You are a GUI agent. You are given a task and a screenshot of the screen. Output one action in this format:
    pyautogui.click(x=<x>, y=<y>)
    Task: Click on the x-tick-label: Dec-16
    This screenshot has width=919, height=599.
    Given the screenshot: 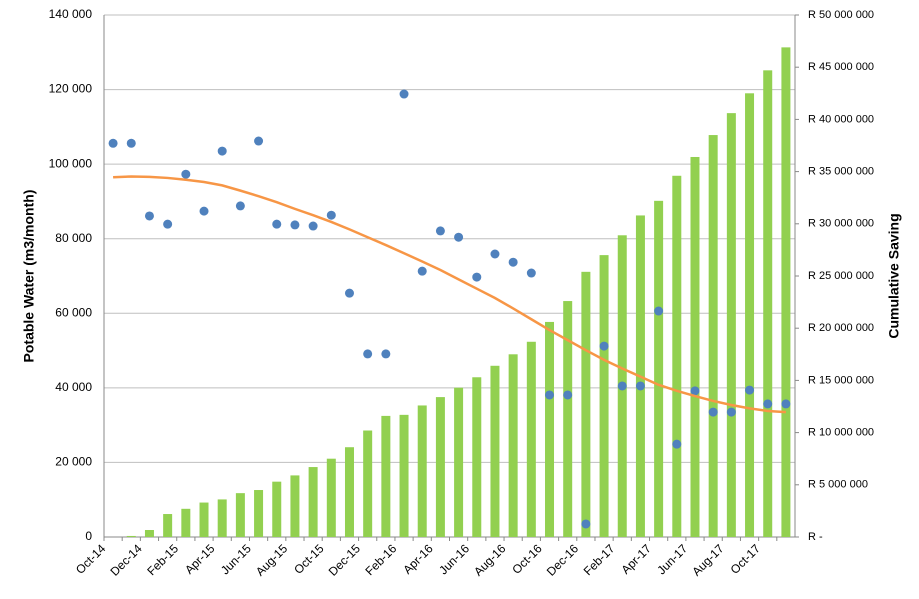 What is the action you would take?
    pyautogui.click(x=562, y=559)
    